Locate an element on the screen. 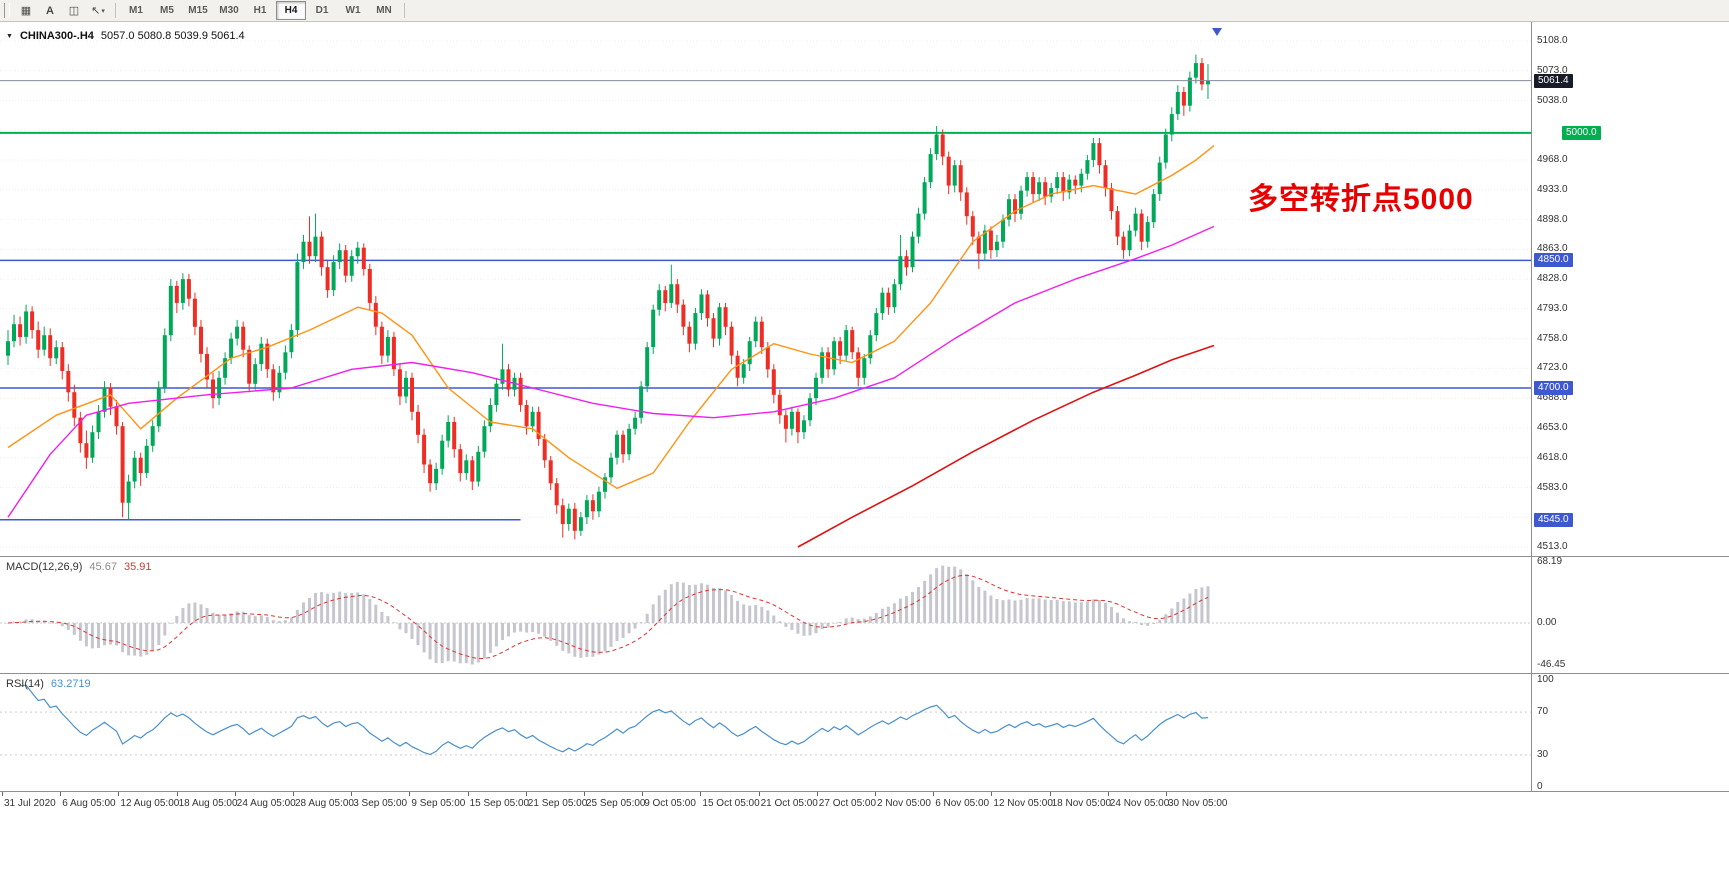 The width and height of the screenshot is (1729, 893). cursor-tool-icon: ↖ ▾ is located at coordinates (98, 11).